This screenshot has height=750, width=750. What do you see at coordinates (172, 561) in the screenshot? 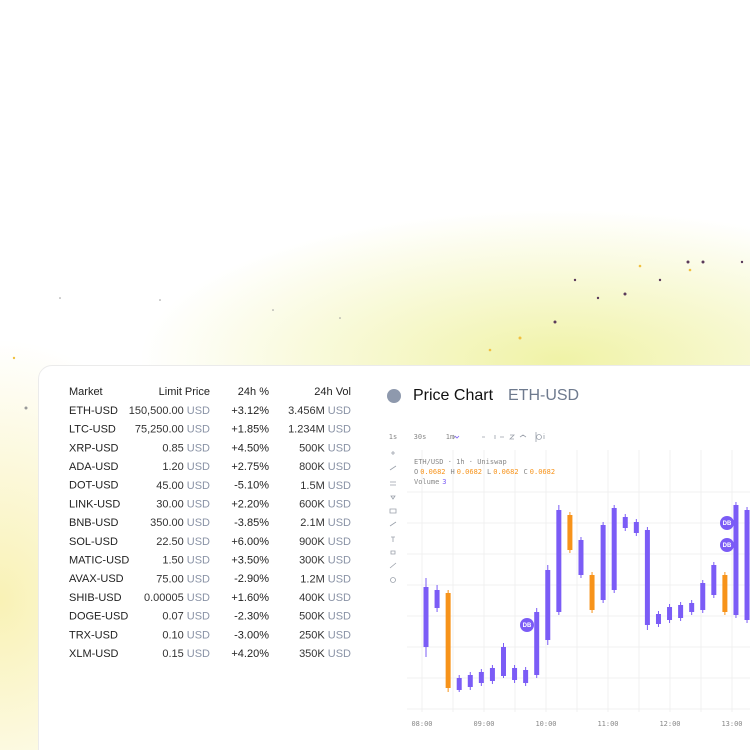
I see `price-value: 1.50` at bounding box center [172, 561].